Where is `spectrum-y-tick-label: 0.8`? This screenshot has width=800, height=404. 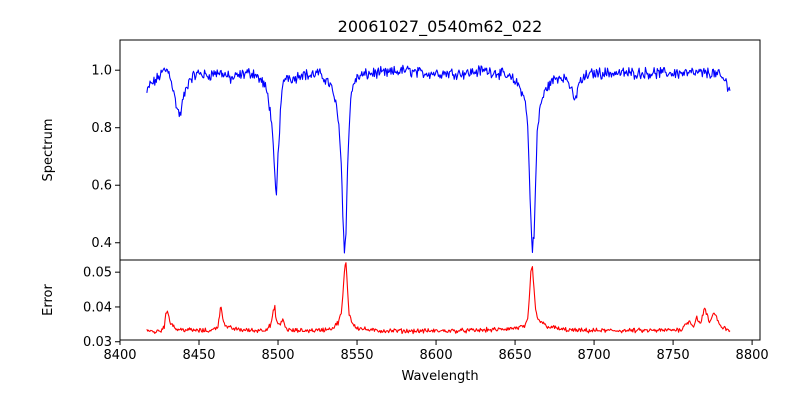
spectrum-y-tick-label: 0.8 is located at coordinates (101, 128).